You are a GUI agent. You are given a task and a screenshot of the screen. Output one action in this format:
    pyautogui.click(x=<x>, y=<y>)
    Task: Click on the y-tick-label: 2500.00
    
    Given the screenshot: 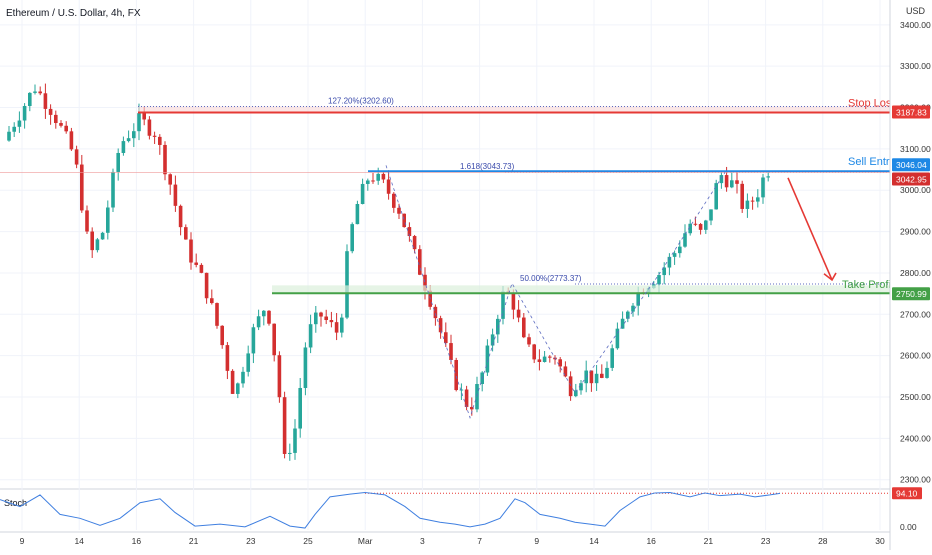 What is the action you would take?
    pyautogui.click(x=915, y=397)
    